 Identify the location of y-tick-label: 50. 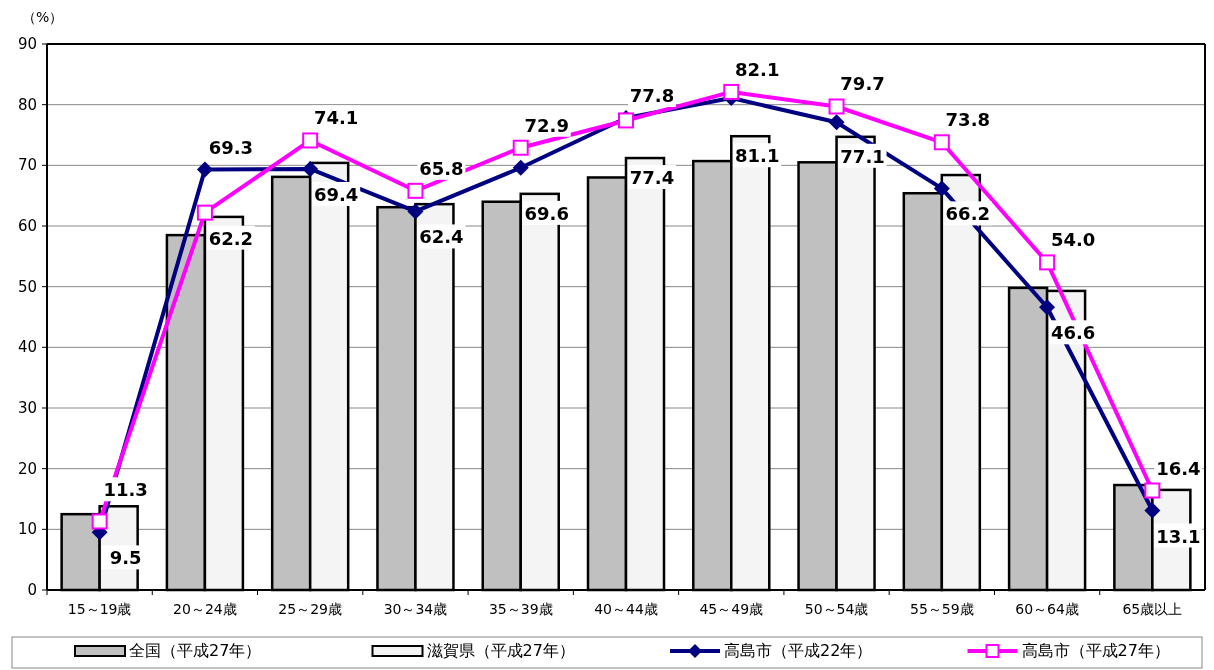
(27, 286).